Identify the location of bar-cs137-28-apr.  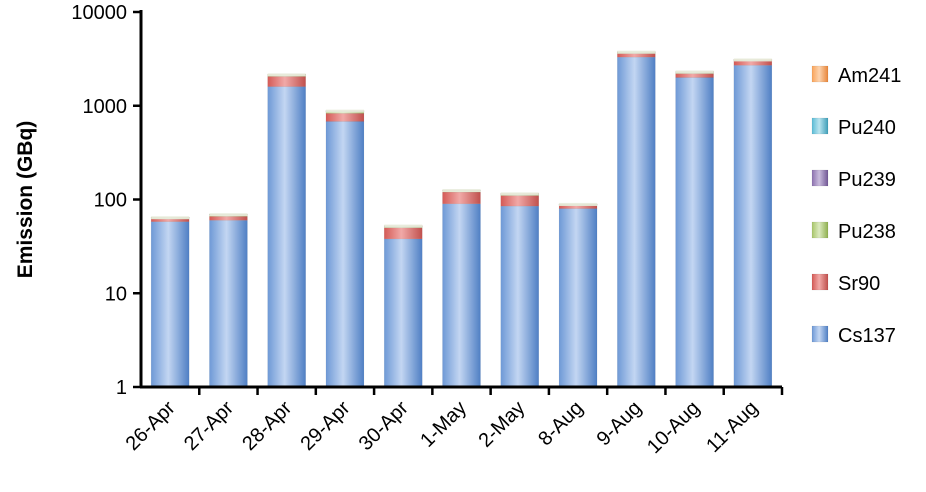
(286, 237).